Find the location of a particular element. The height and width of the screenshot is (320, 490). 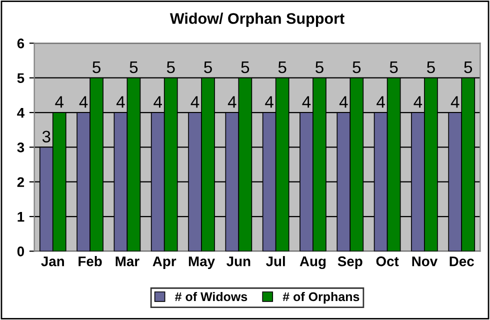

chart-title: Widow/ Orphan Support is located at coordinates (257, 19).